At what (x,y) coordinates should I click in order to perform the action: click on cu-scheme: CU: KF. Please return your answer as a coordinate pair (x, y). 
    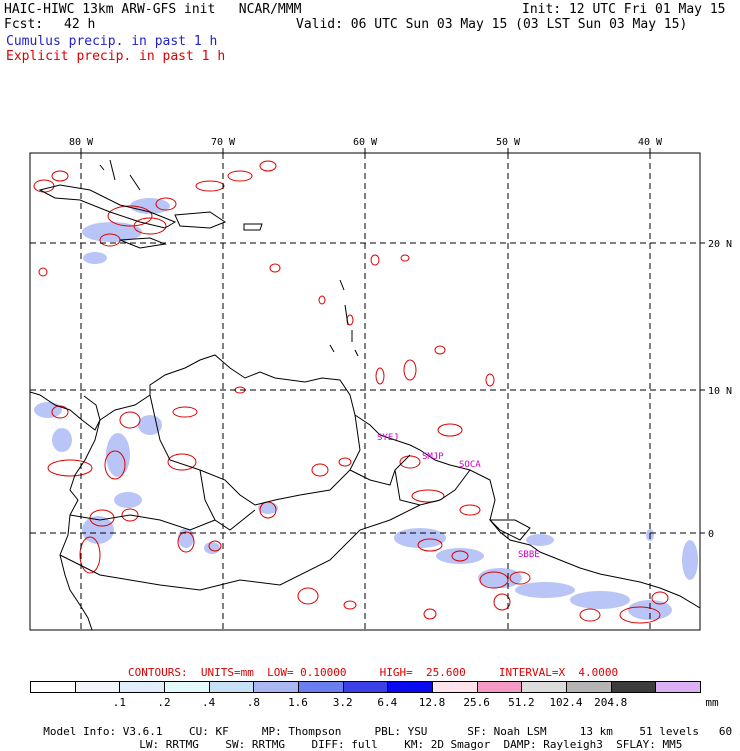
    Looking at the image, I should click on (208, 731).